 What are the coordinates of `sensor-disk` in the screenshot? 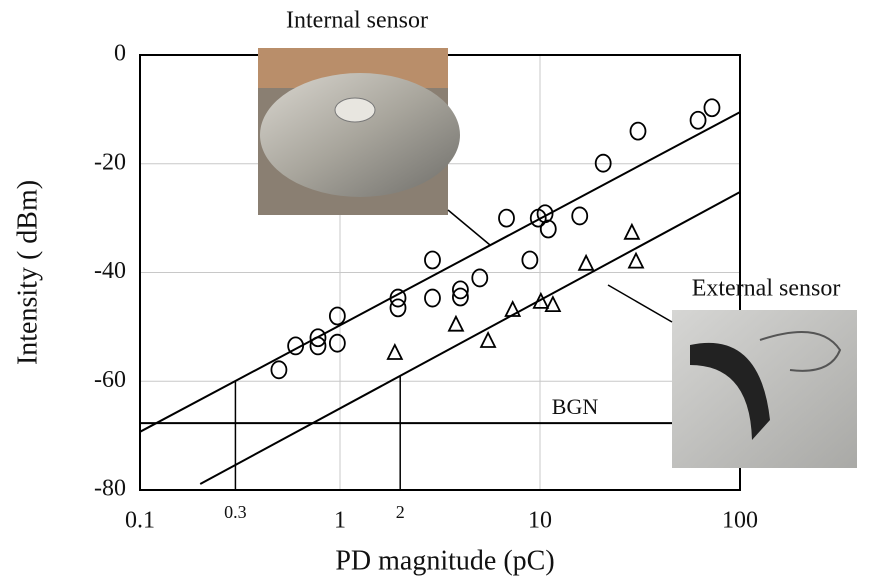 It's located at (360, 135).